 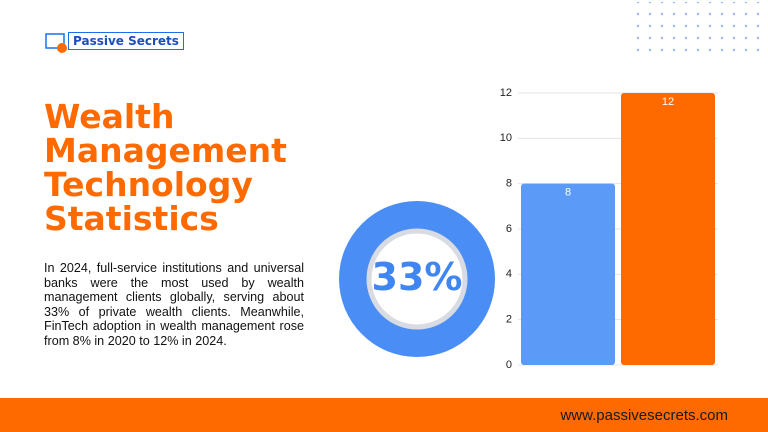 I want to click on y-tick-label: 8, so click(x=509, y=184).